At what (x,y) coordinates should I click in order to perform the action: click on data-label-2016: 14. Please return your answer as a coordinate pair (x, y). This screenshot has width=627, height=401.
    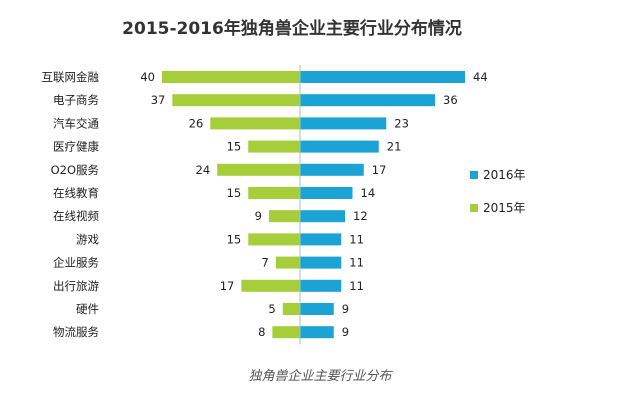
    Looking at the image, I should click on (368, 193).